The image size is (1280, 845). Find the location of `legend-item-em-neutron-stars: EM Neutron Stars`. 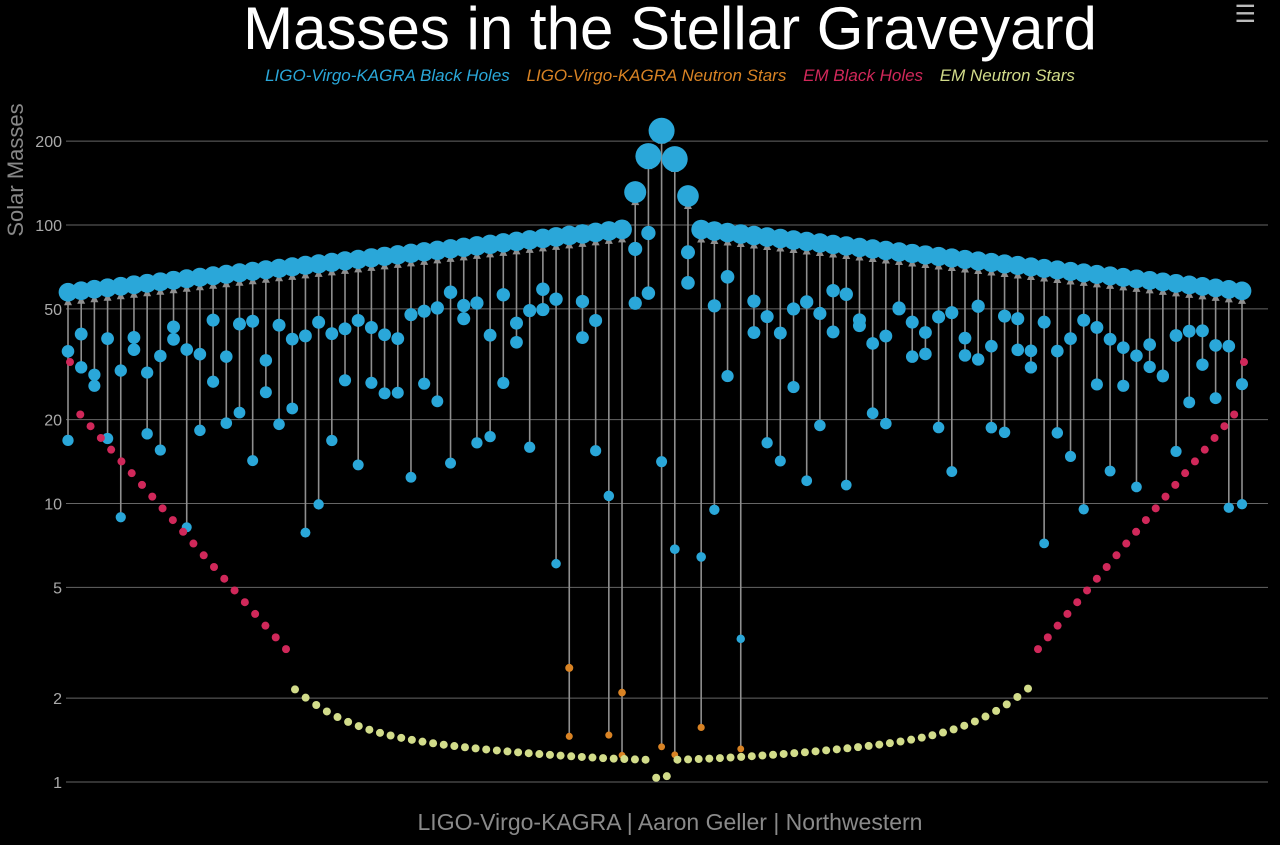

legend-item-em-neutron-stars: EM Neutron Stars is located at coordinates (1007, 75).